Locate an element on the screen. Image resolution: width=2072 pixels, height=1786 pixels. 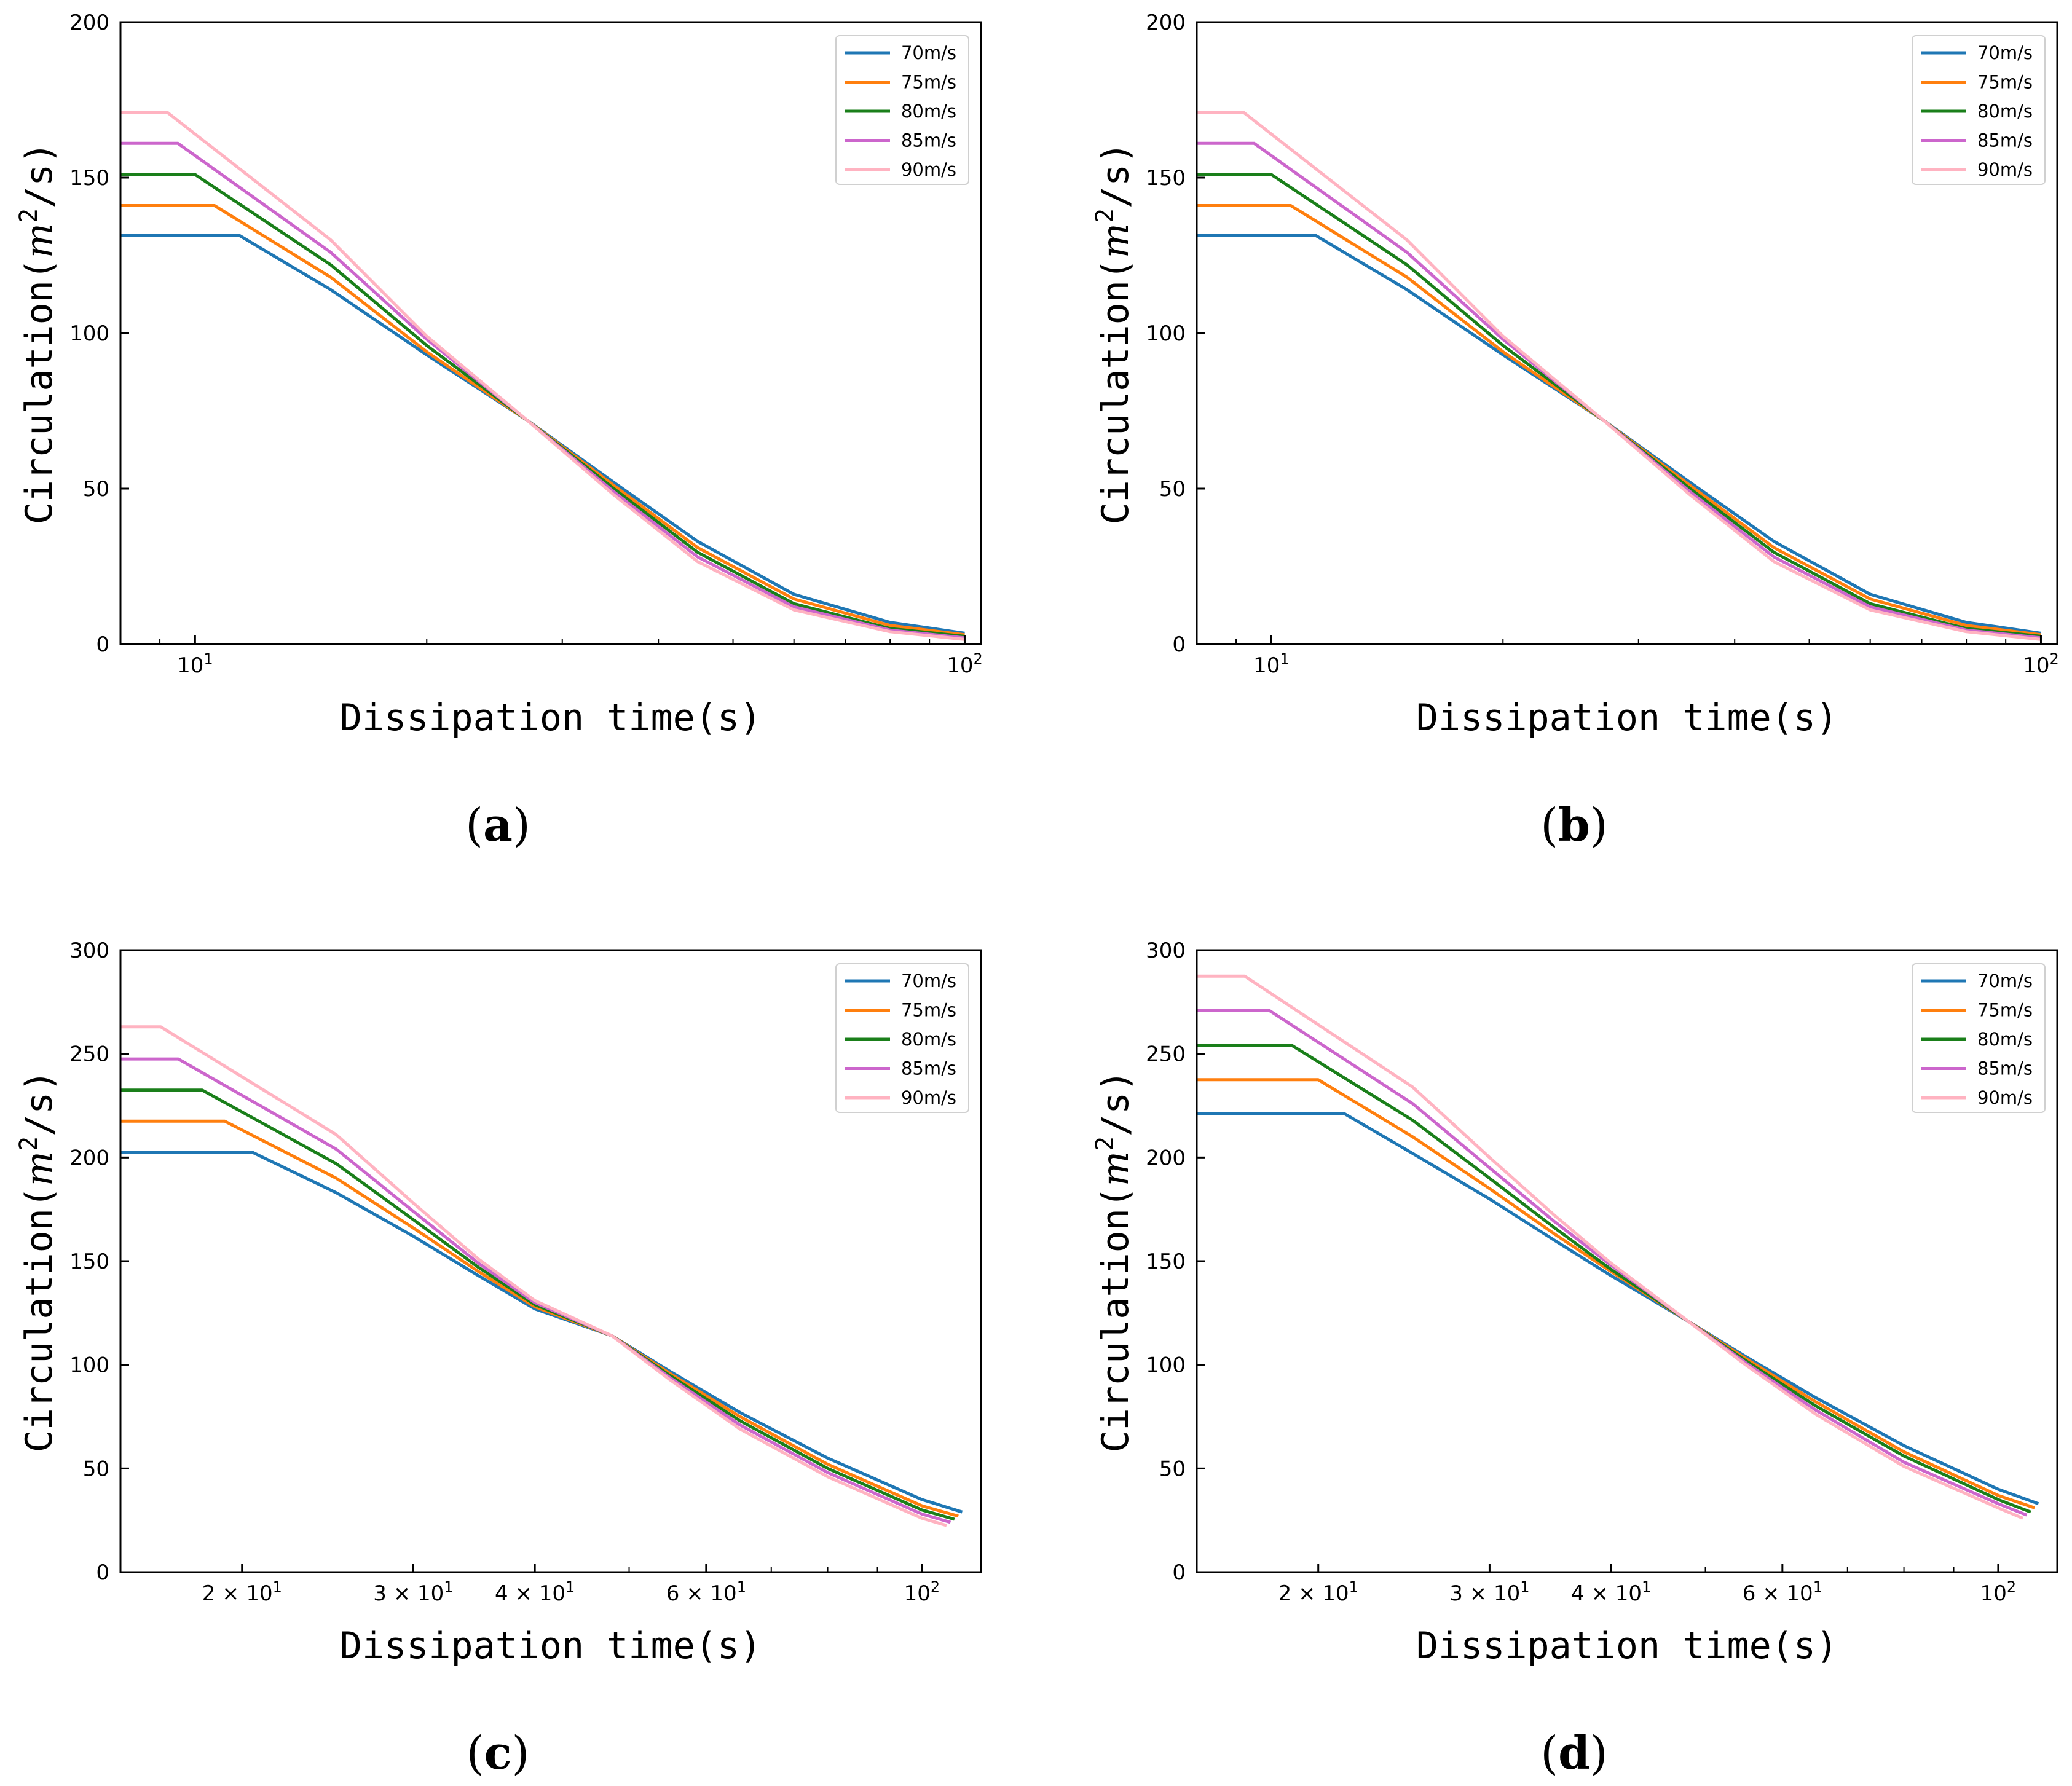
x-tick-label-base: 3 × 10 is located at coordinates (1484, 1594).